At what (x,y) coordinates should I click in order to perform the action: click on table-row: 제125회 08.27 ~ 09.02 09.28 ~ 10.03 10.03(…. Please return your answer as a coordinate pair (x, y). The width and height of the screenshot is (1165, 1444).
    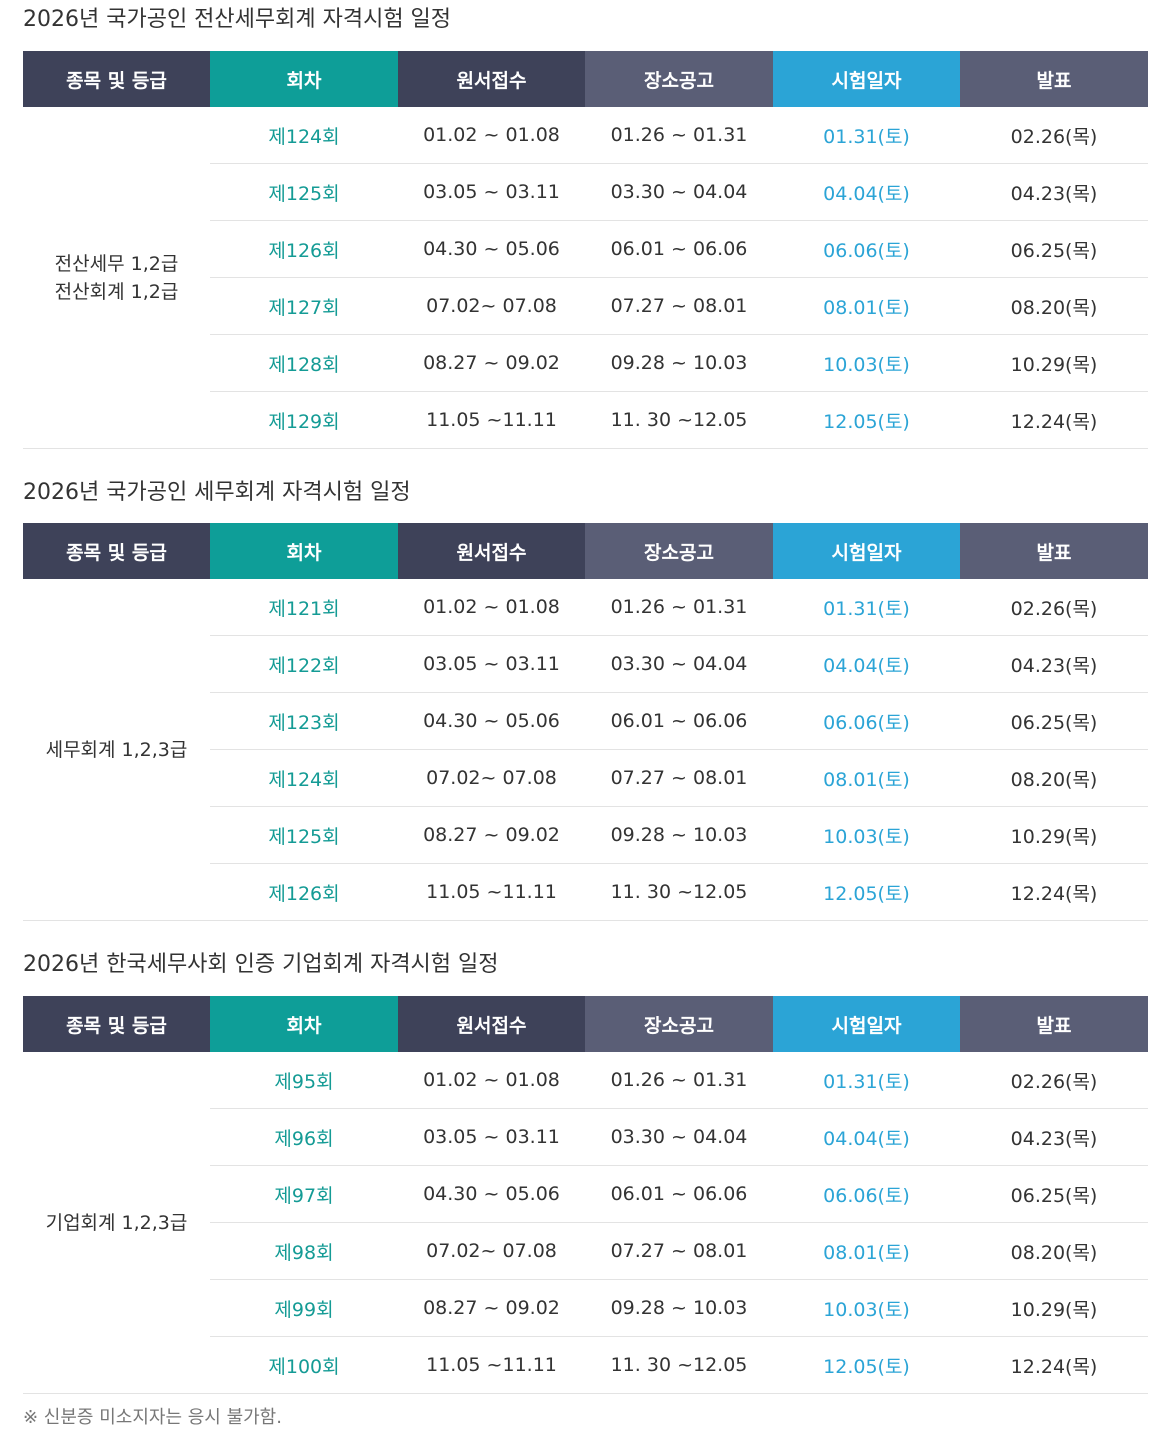
    Looking at the image, I should click on (585, 835).